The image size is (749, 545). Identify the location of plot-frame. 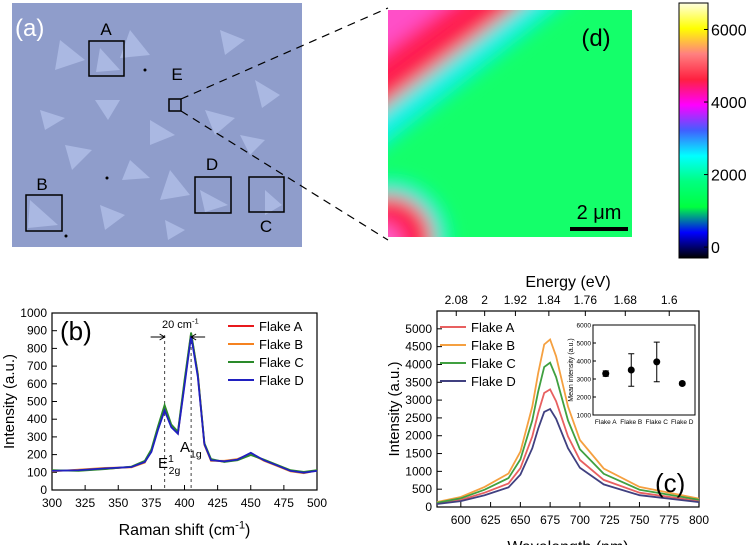
(568, 409).